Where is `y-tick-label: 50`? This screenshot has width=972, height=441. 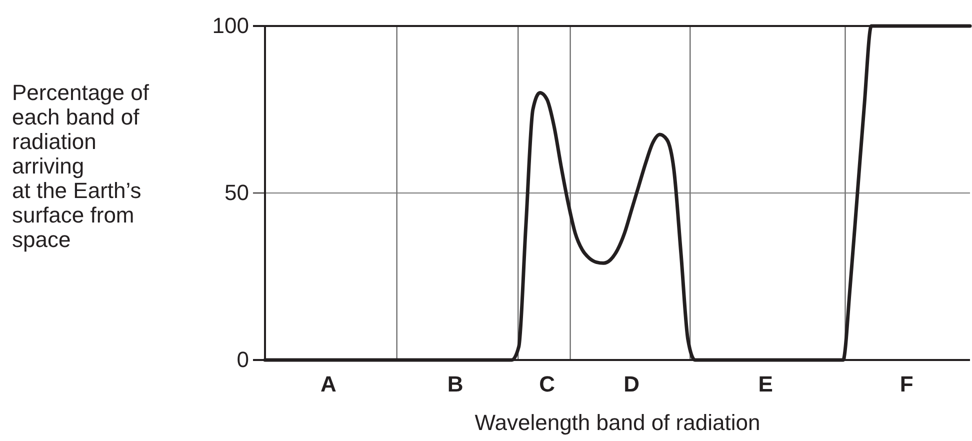 y-tick-label: 50 is located at coordinates (236, 193).